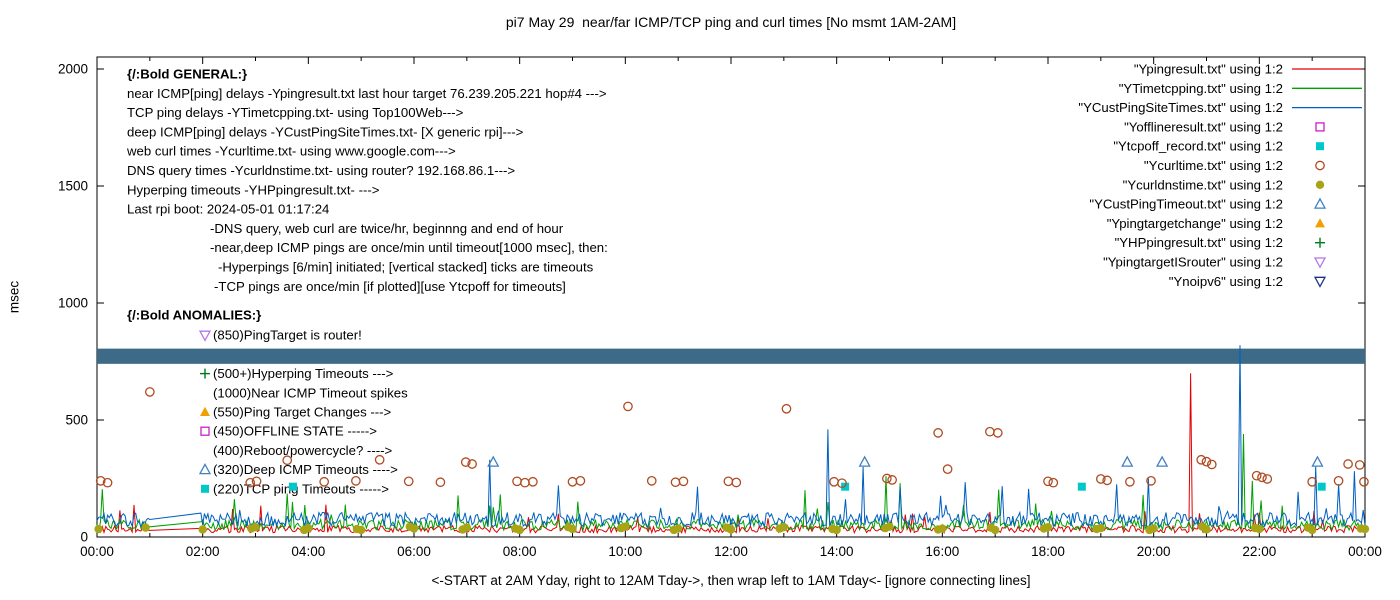 This screenshot has width=1400, height=600. I want to click on legend-label: "YCustPingTimeout.txt" using 1:2, so click(1186, 204).